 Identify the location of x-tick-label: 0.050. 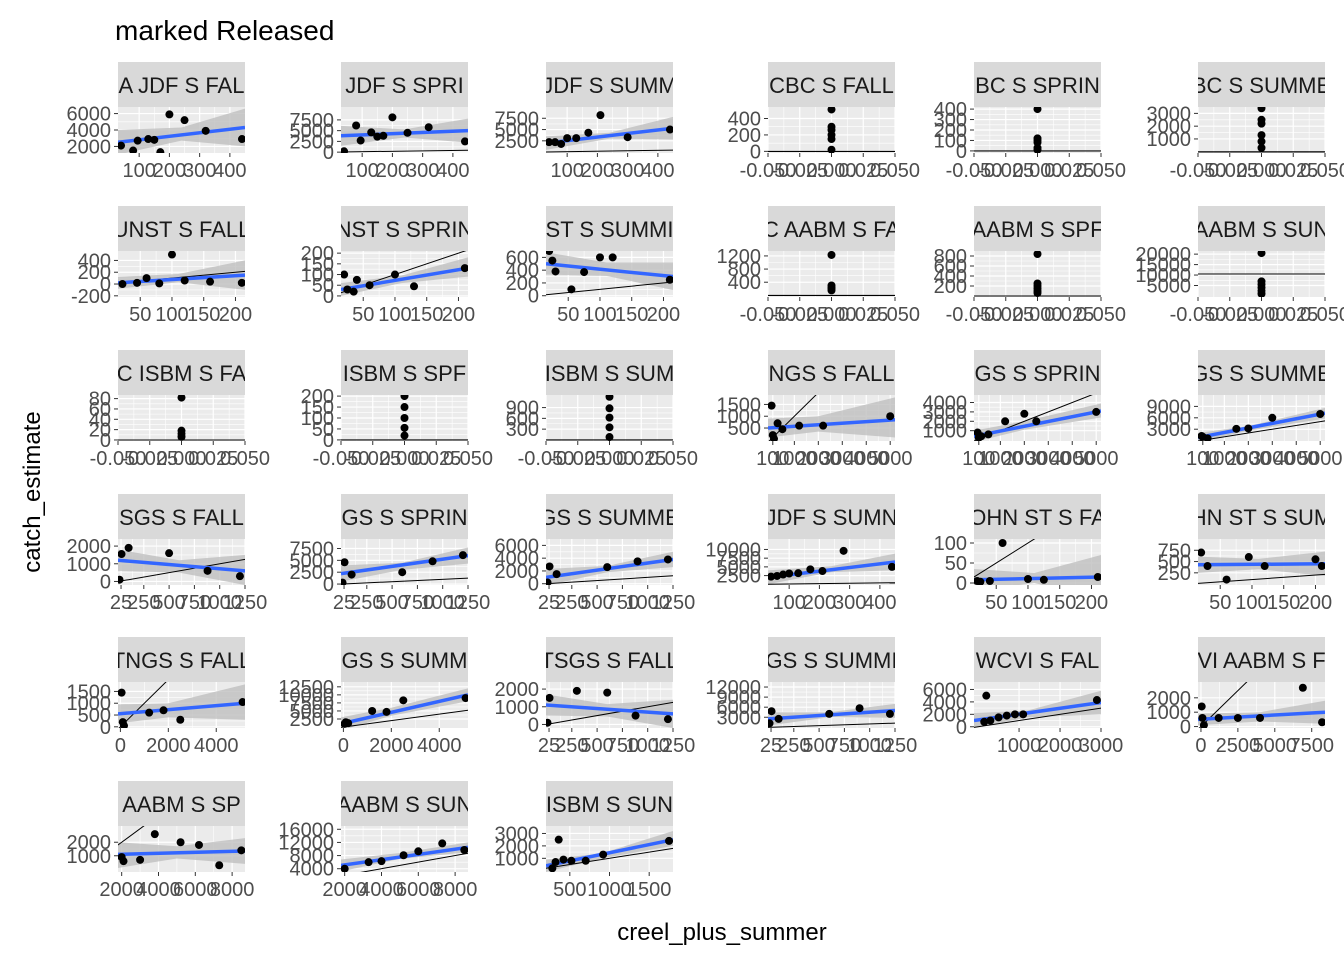
(1101, 171).